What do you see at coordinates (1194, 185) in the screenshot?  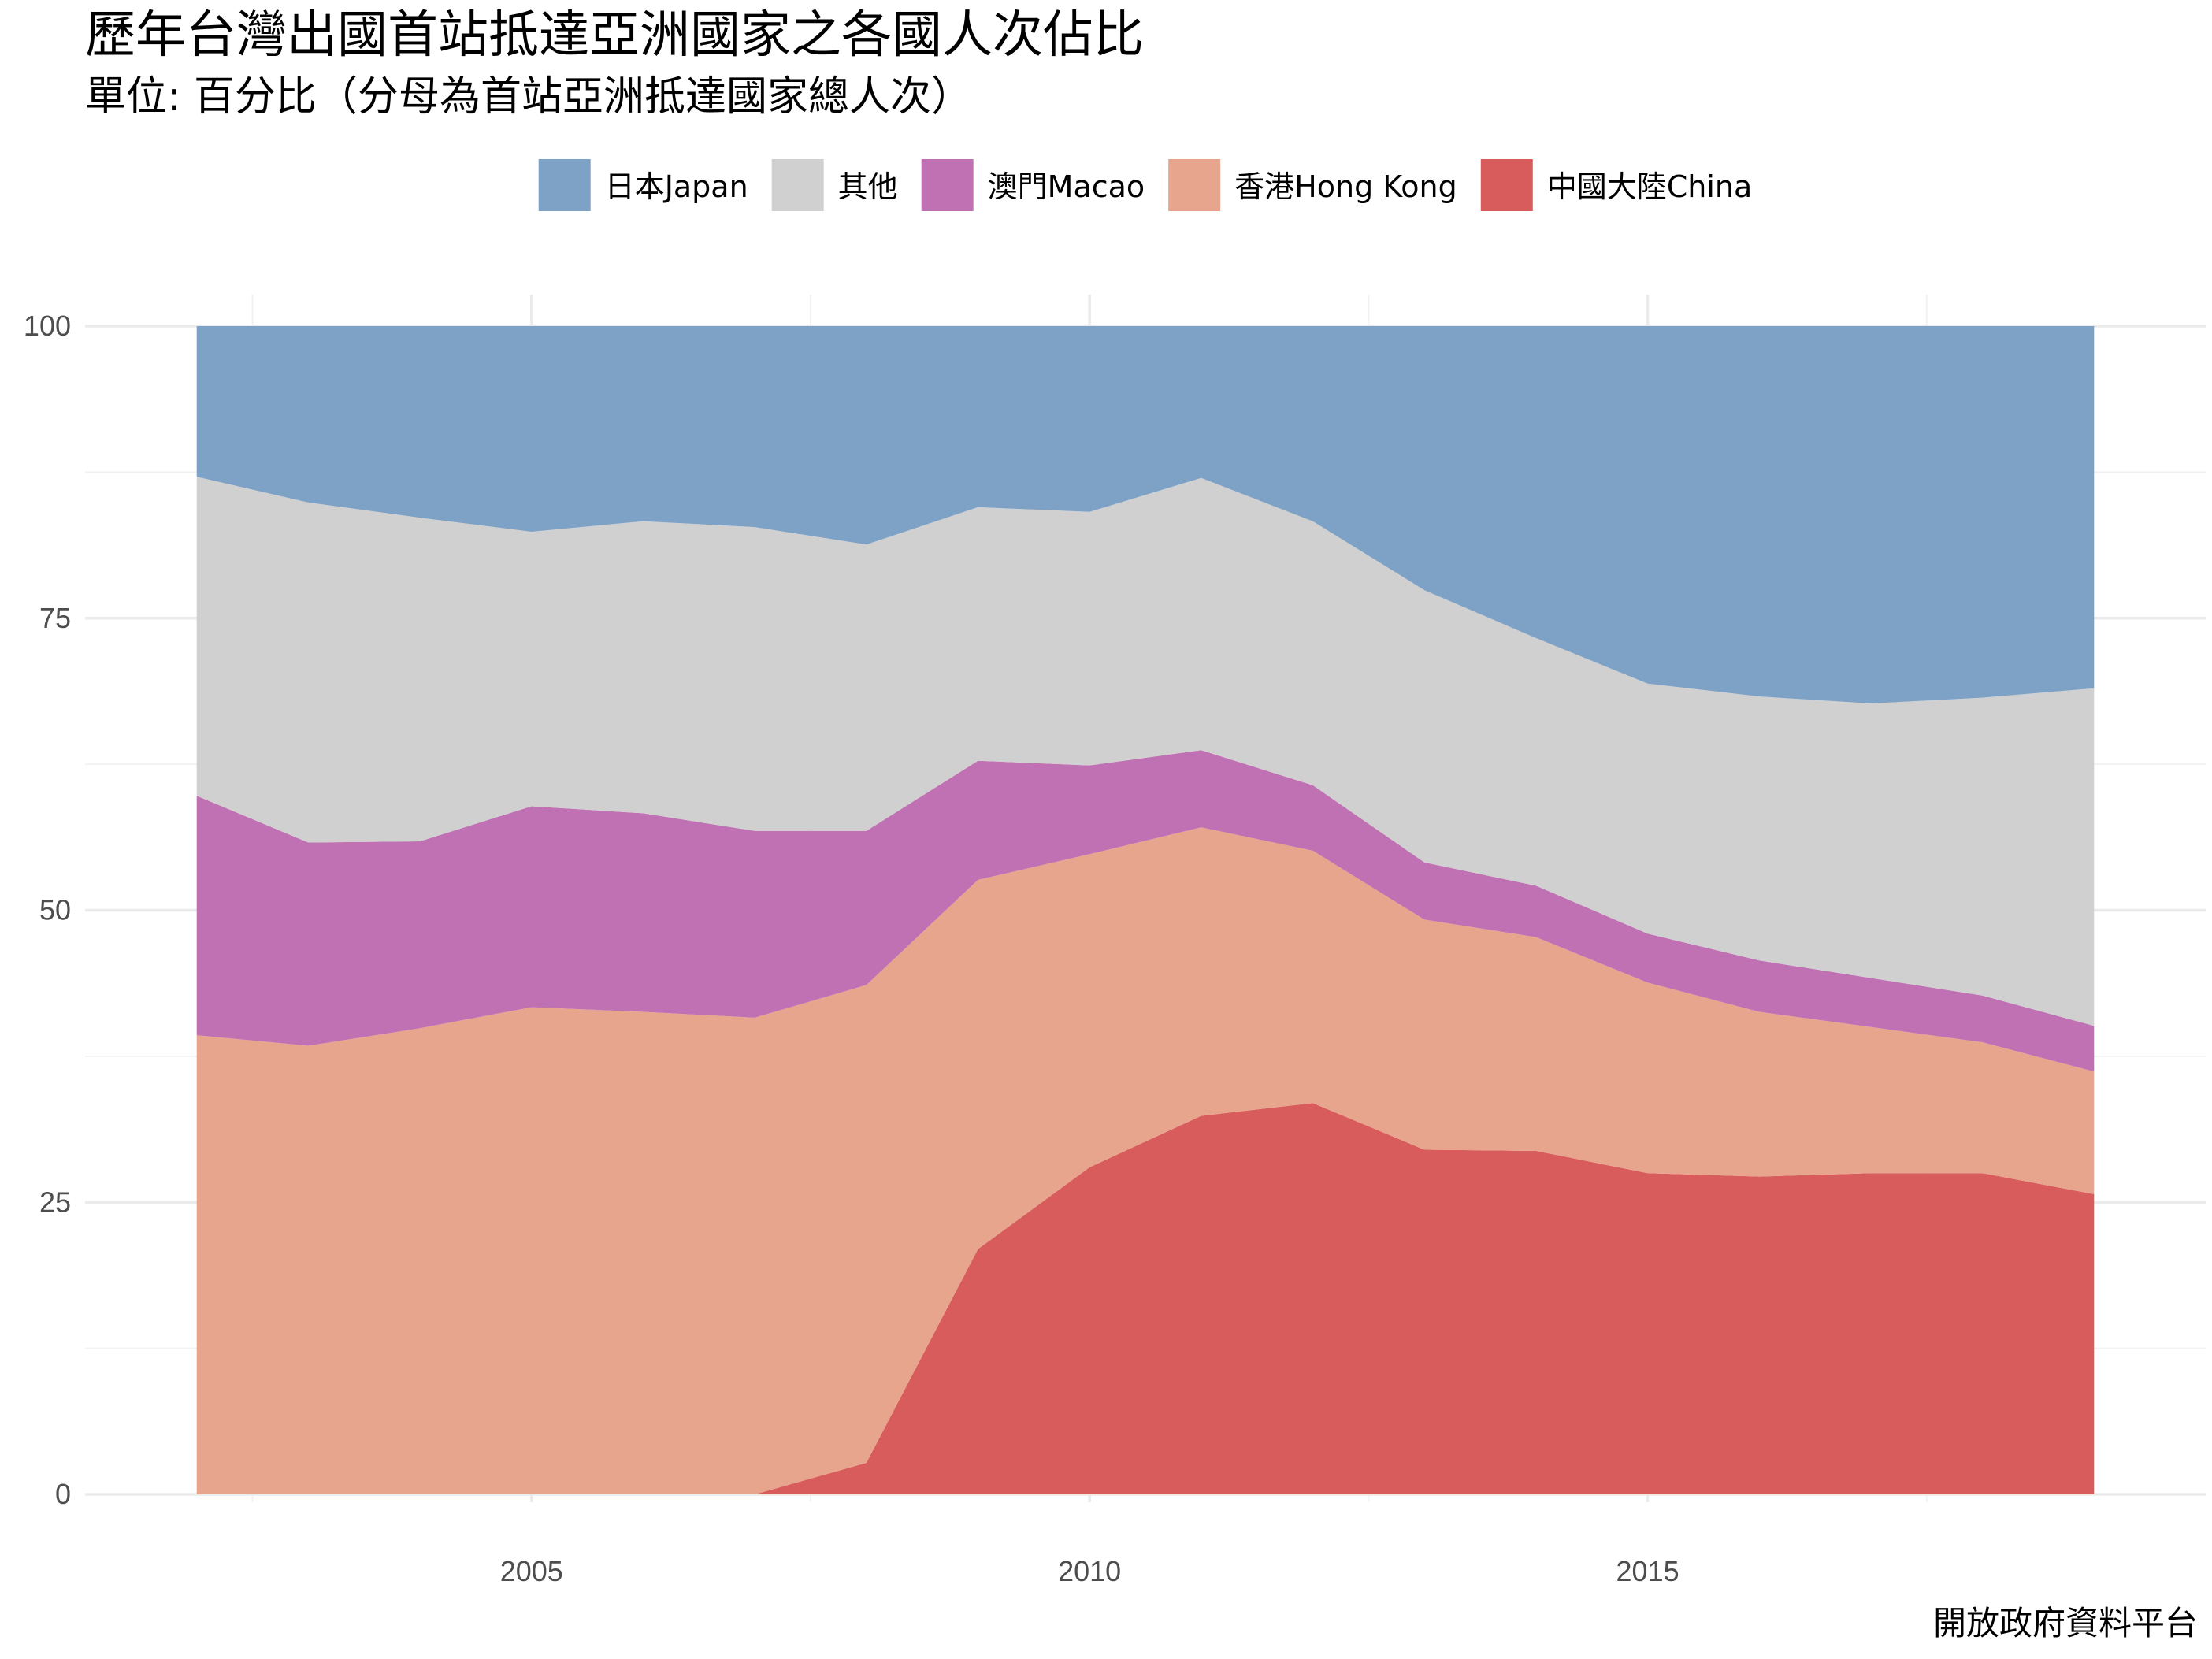 I see `legend-key-hongkong` at bounding box center [1194, 185].